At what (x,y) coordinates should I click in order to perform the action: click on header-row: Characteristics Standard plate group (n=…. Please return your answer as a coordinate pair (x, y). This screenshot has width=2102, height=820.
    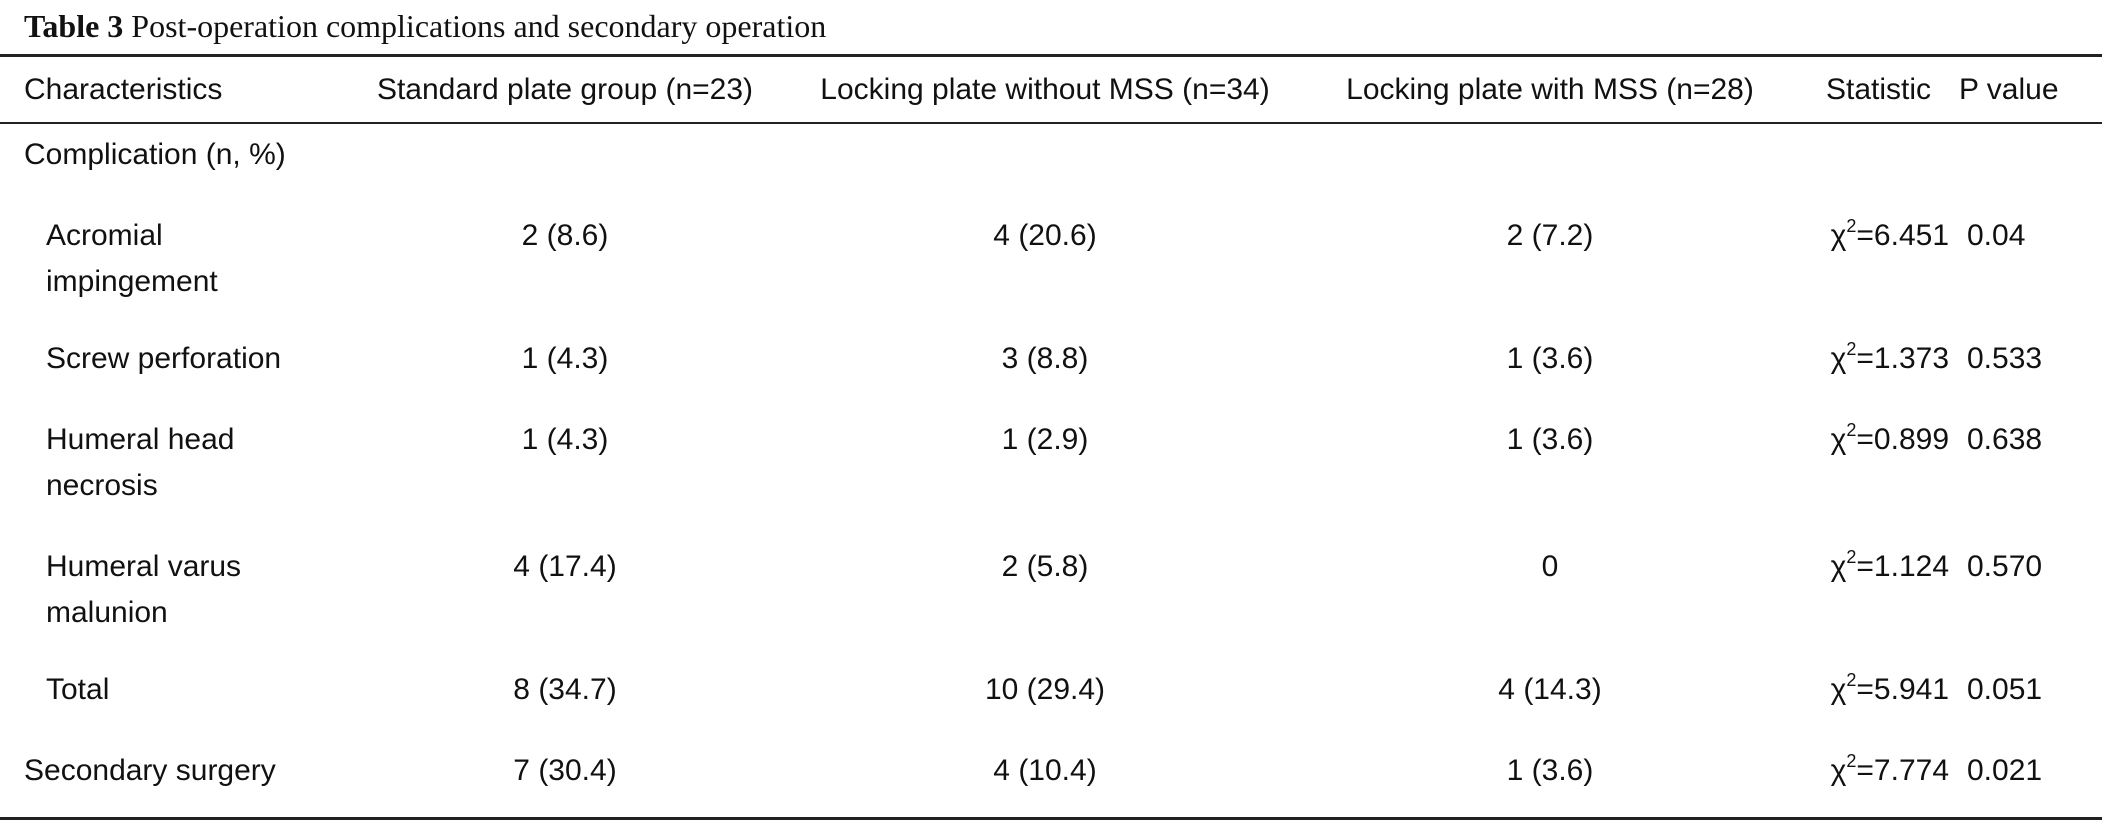
    Looking at the image, I should click on (1051, 89).